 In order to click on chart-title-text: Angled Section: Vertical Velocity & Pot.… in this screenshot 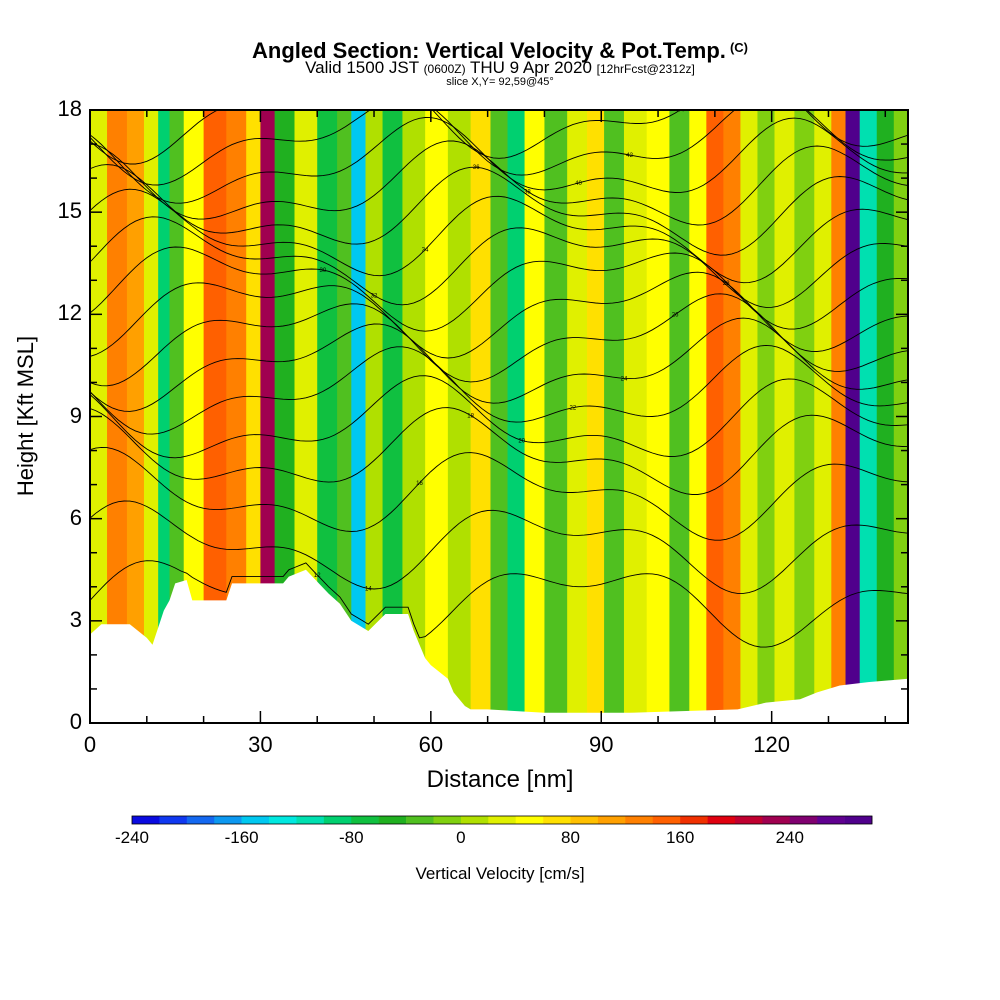, I will do `click(489, 50)`.